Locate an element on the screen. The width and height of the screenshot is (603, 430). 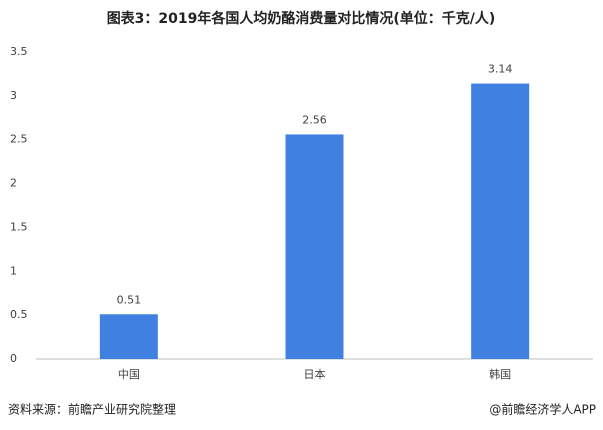
x-tick-label: 日本 is located at coordinates (315, 374).